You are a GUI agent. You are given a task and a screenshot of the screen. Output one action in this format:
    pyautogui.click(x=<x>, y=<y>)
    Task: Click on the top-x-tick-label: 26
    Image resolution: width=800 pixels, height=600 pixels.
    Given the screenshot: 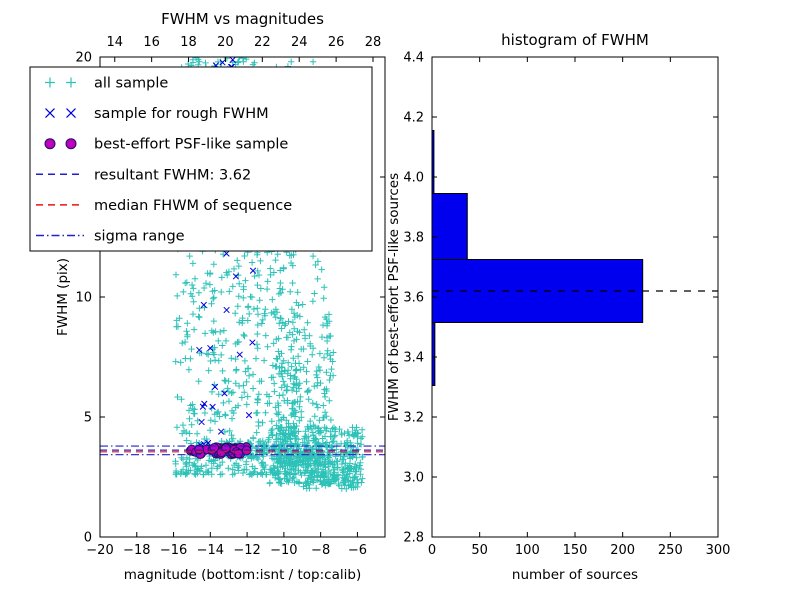 What is the action you would take?
    pyautogui.click(x=336, y=42)
    